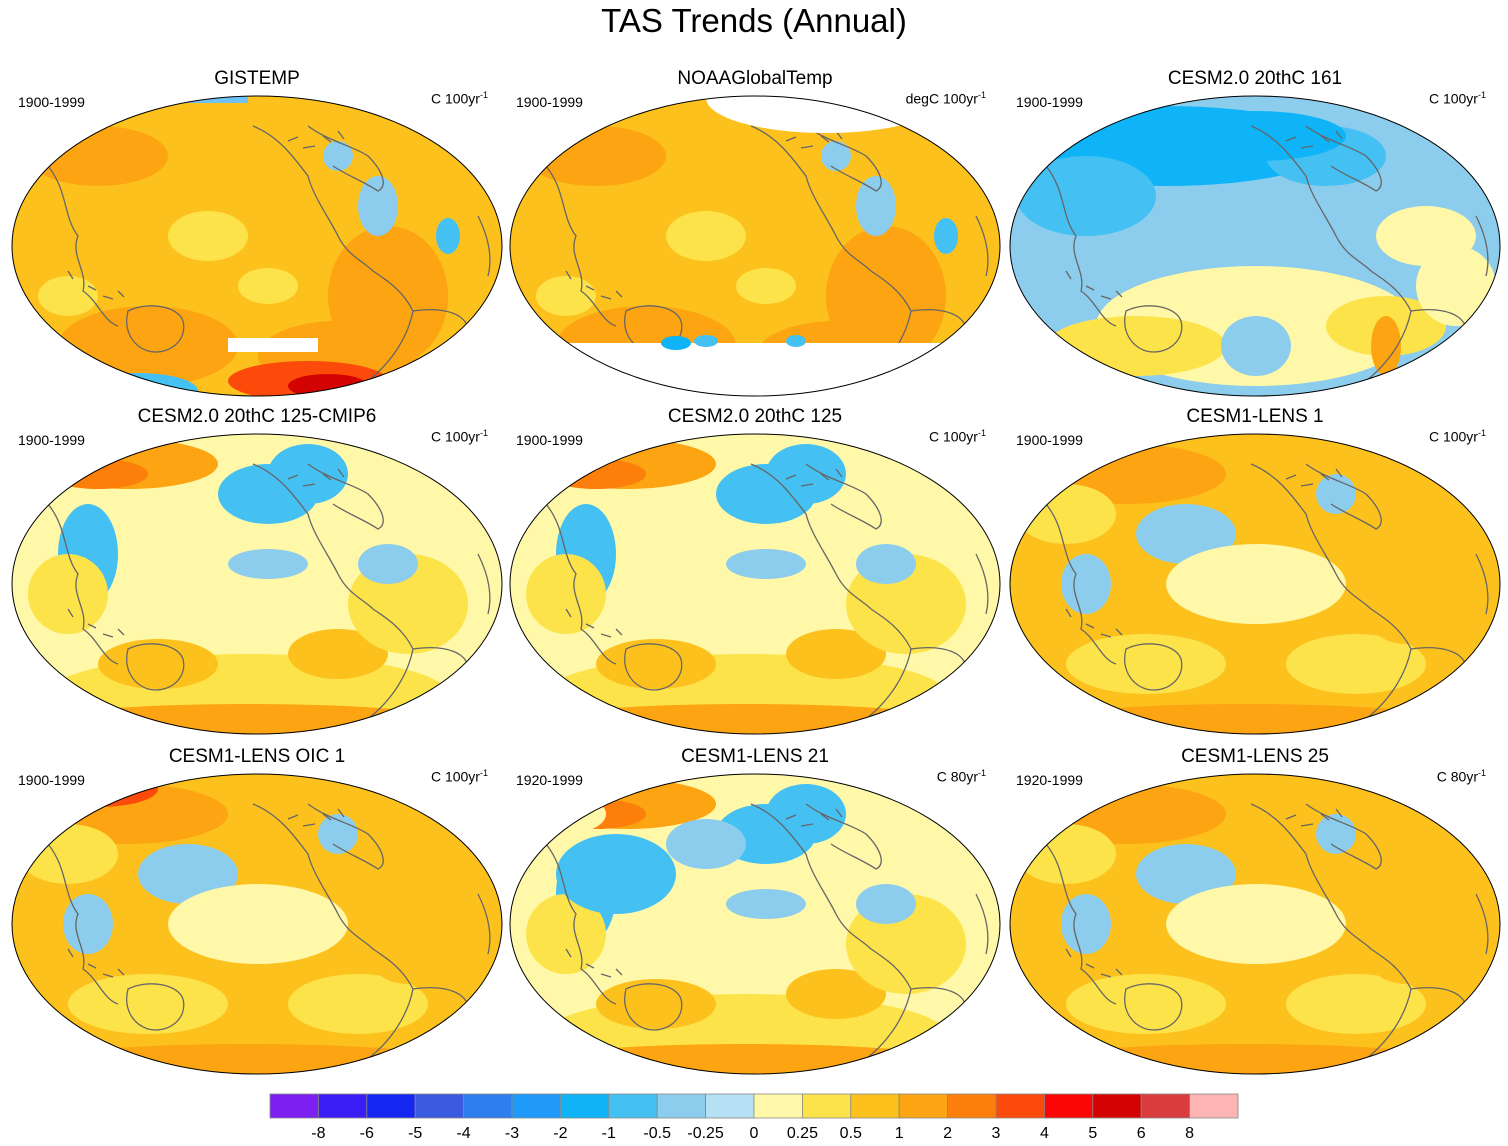 Image resolution: width=1508 pixels, height=1146 pixels. What do you see at coordinates (755, 756) in the screenshot?
I see `panel-title: CESM1-LENS 21` at bounding box center [755, 756].